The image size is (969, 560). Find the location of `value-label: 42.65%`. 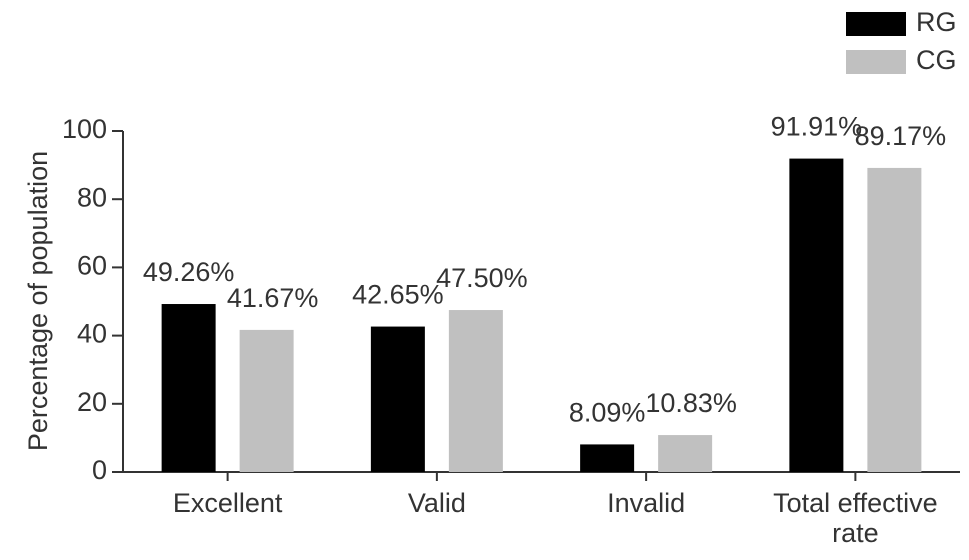

value-label: 42.65% is located at coordinates (398, 295).